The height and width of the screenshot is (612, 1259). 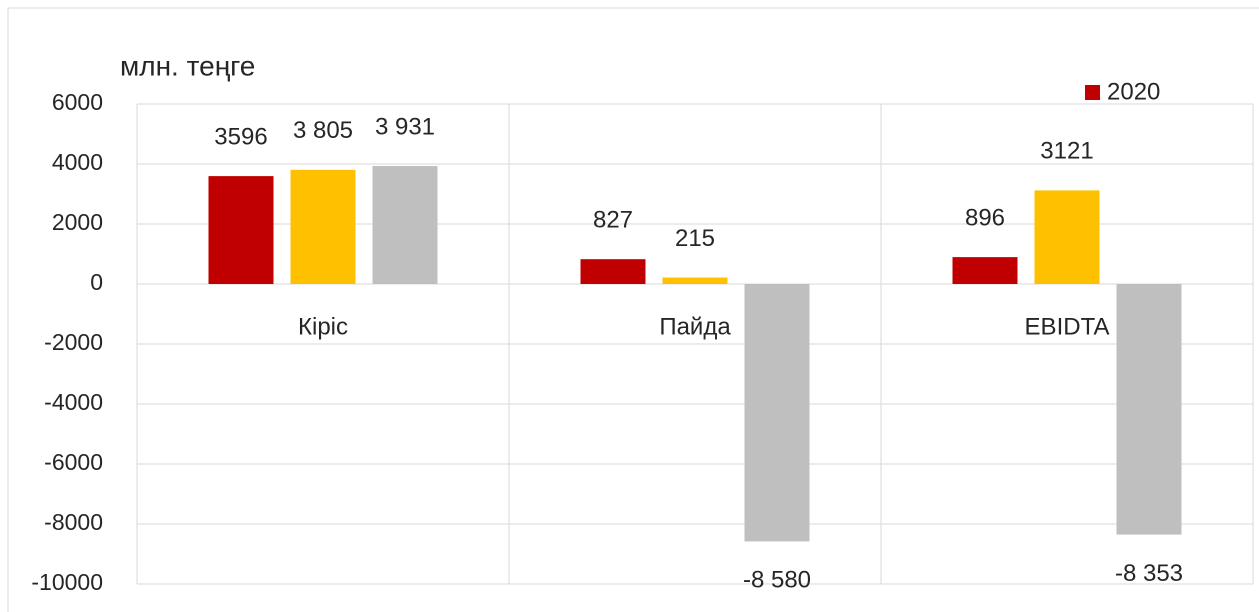 I want to click on legend-swatch, so click(x=1092, y=92).